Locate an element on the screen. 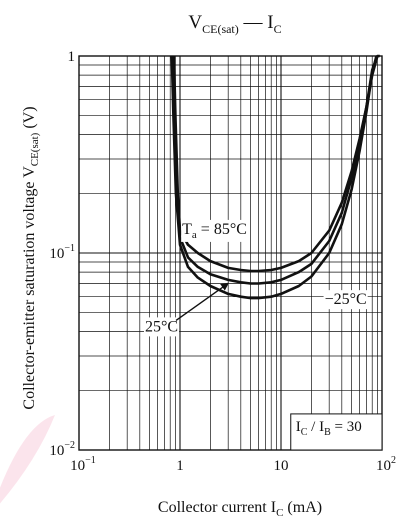 This screenshot has height=525, width=399. annotation-25c: 25°C is located at coordinates (161, 326).